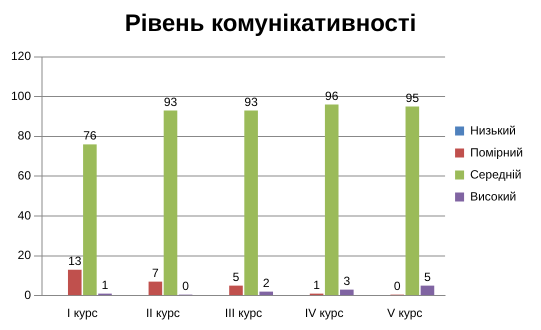 The width and height of the screenshot is (541, 330). What do you see at coordinates (404, 313) in the screenshot?
I see `x-tick-label: V курс` at bounding box center [404, 313].